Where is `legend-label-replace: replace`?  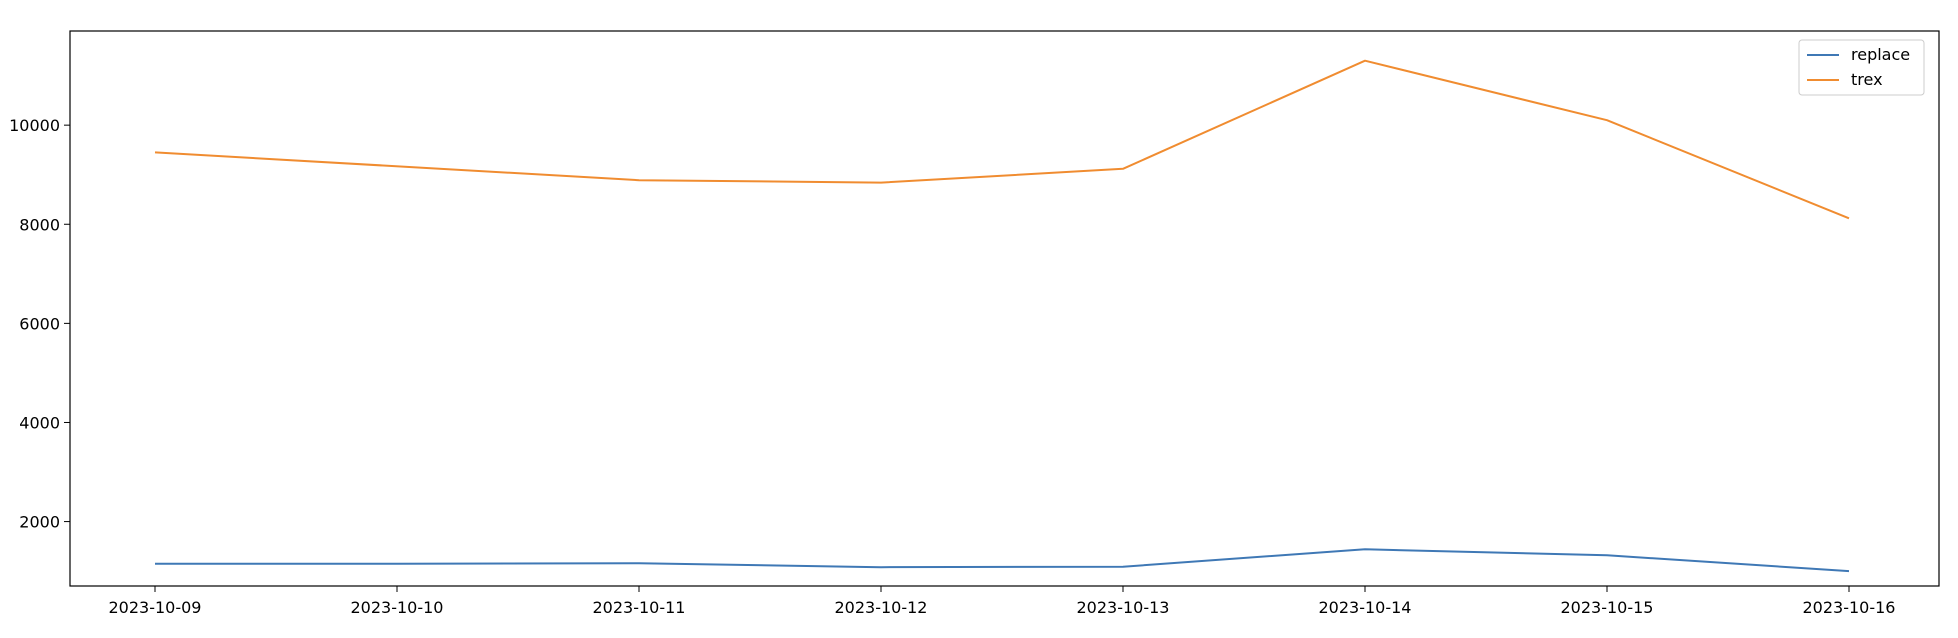
legend-label-replace: replace is located at coordinates (1880, 54).